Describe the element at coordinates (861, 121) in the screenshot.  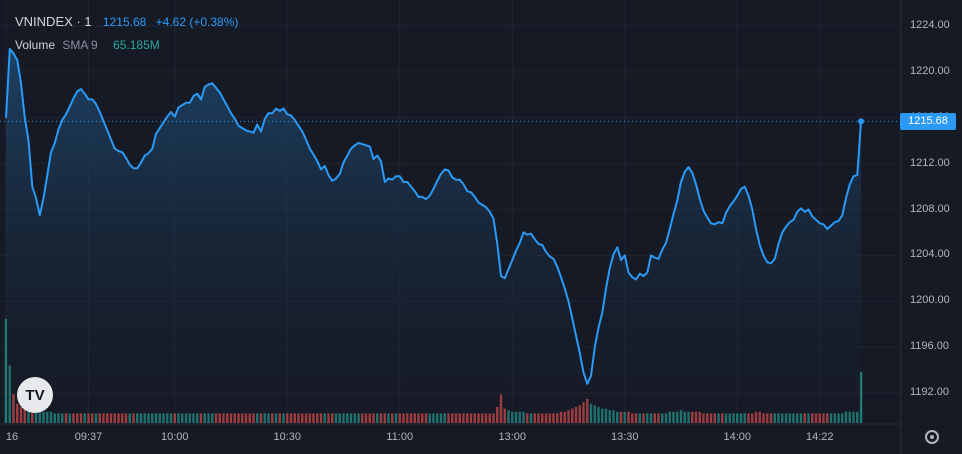
I see `last-price-dot` at that location.